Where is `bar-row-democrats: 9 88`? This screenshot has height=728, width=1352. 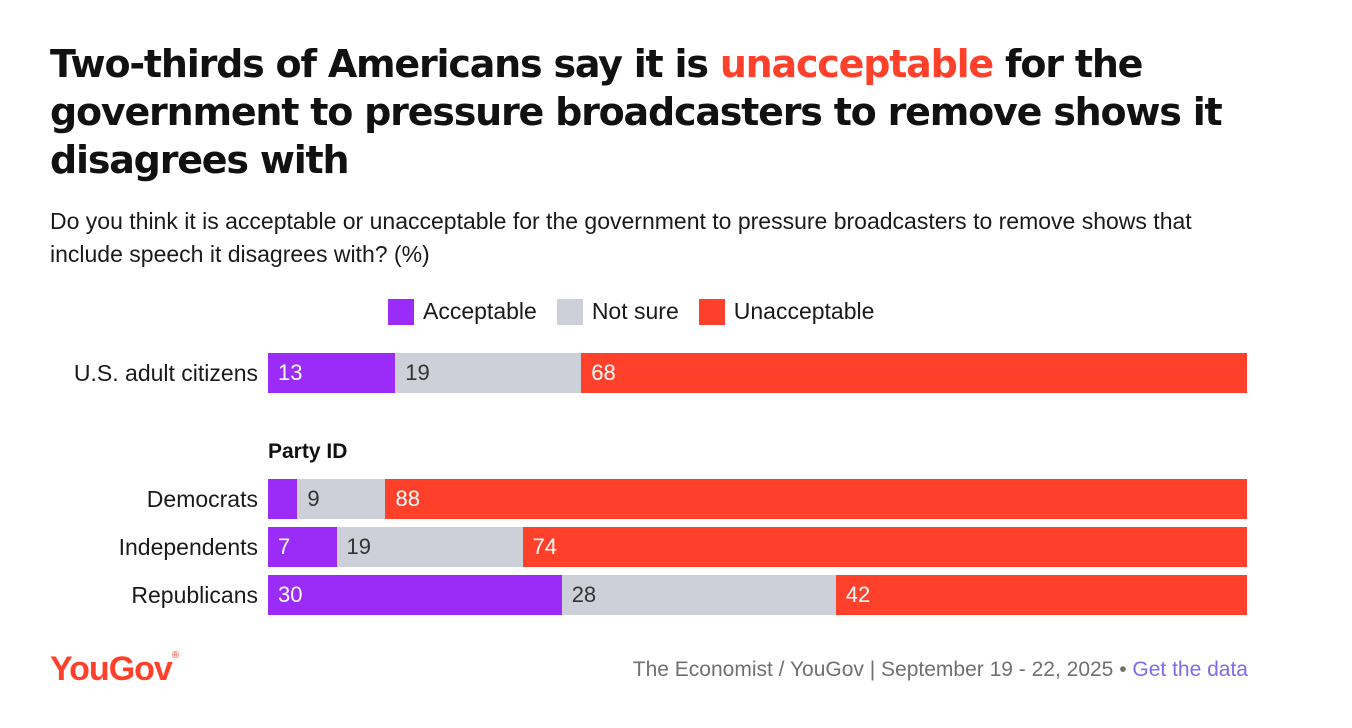
bar-row-democrats: 9 88 is located at coordinates (757, 499).